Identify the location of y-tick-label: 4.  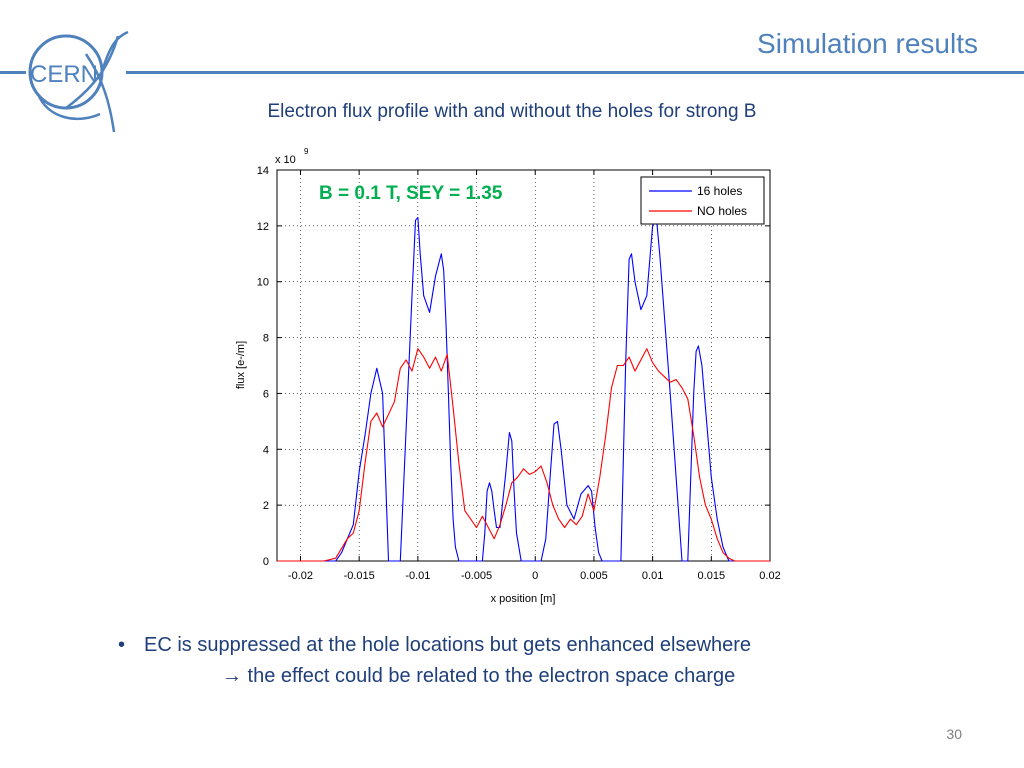
(266, 450).